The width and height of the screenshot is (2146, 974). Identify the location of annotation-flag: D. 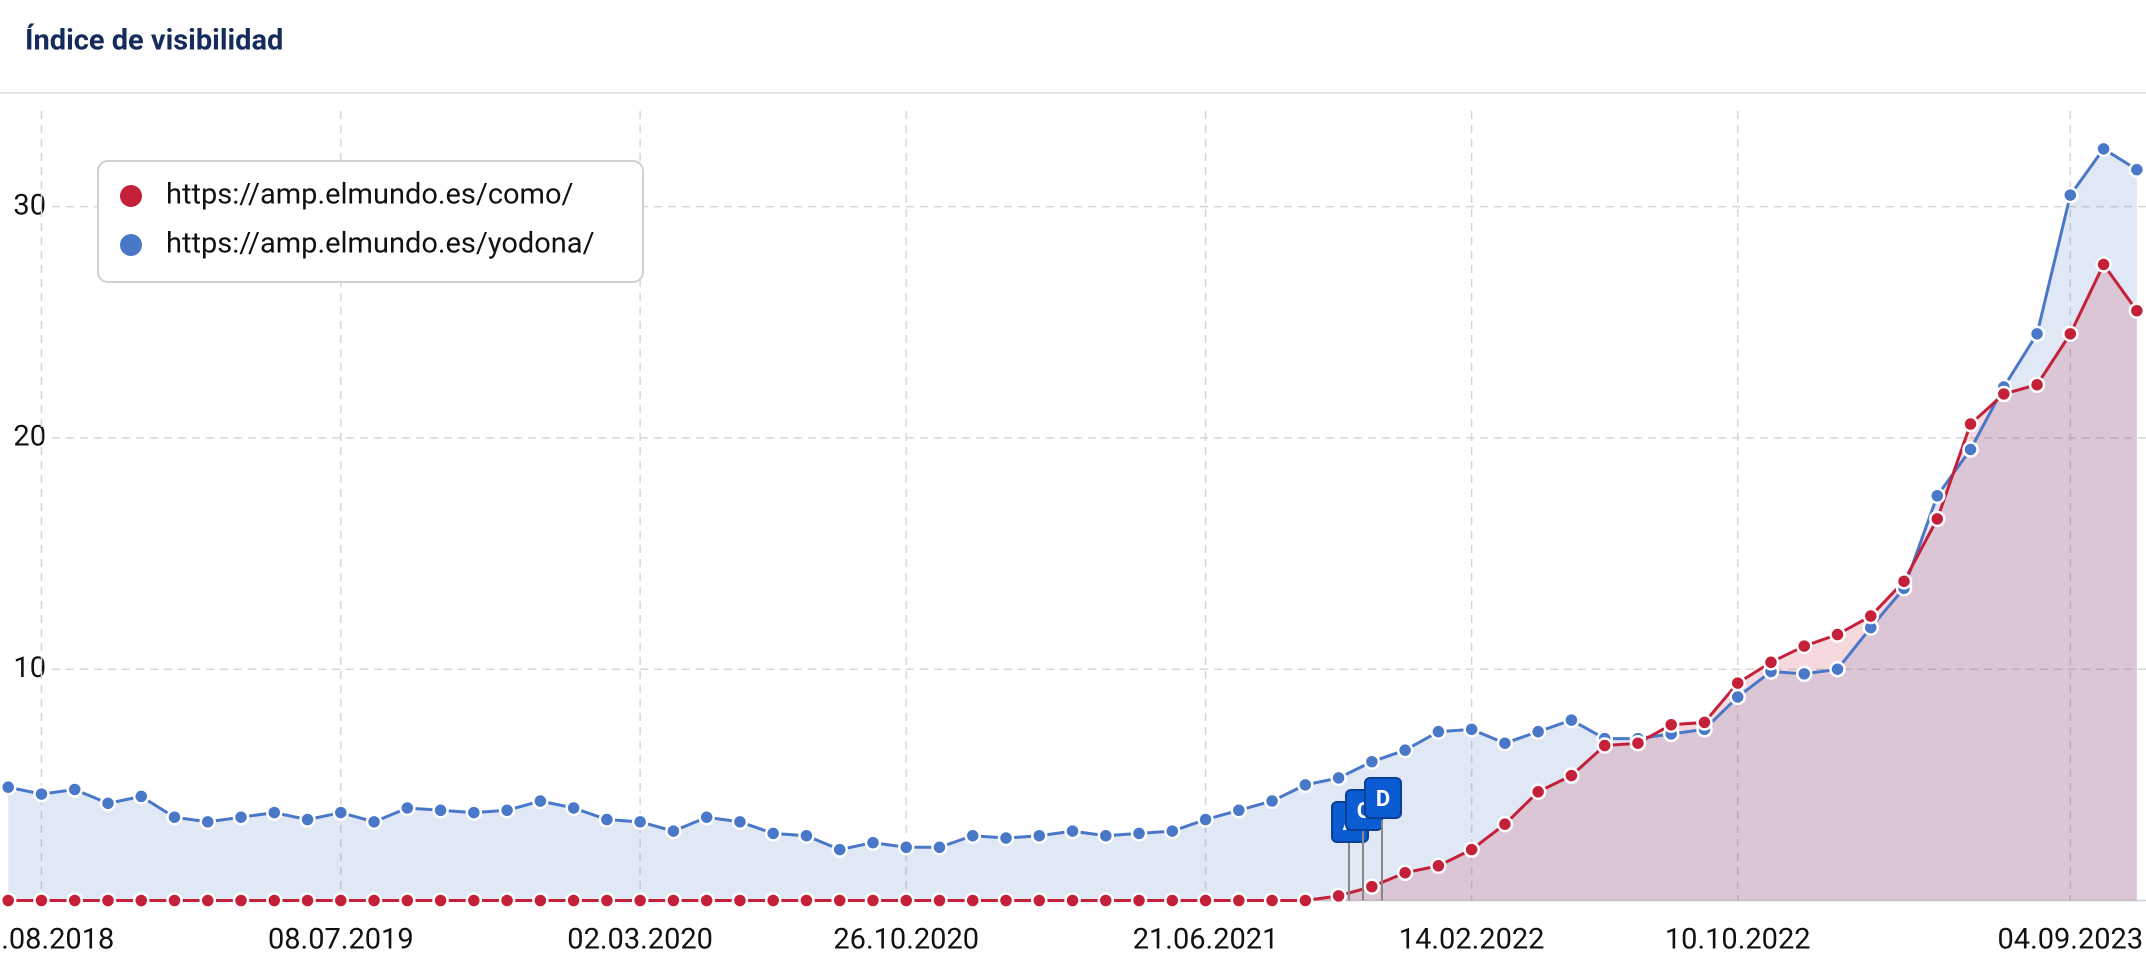
(1383, 839).